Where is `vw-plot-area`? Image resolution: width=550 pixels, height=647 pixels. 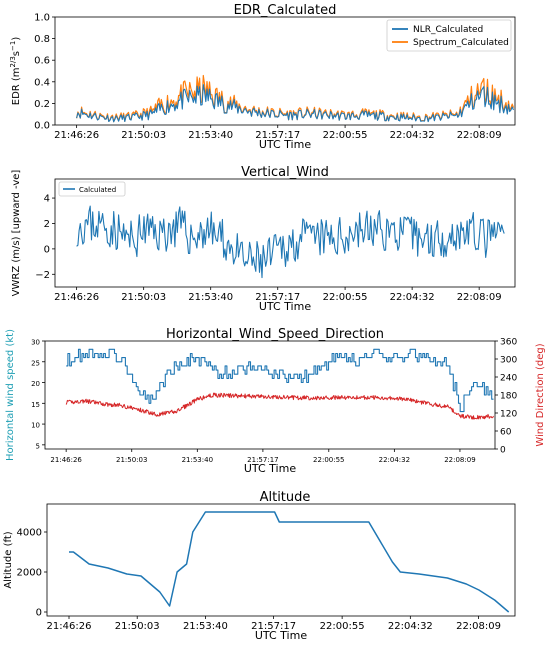
vw-plot-area is located at coordinates (285, 233).